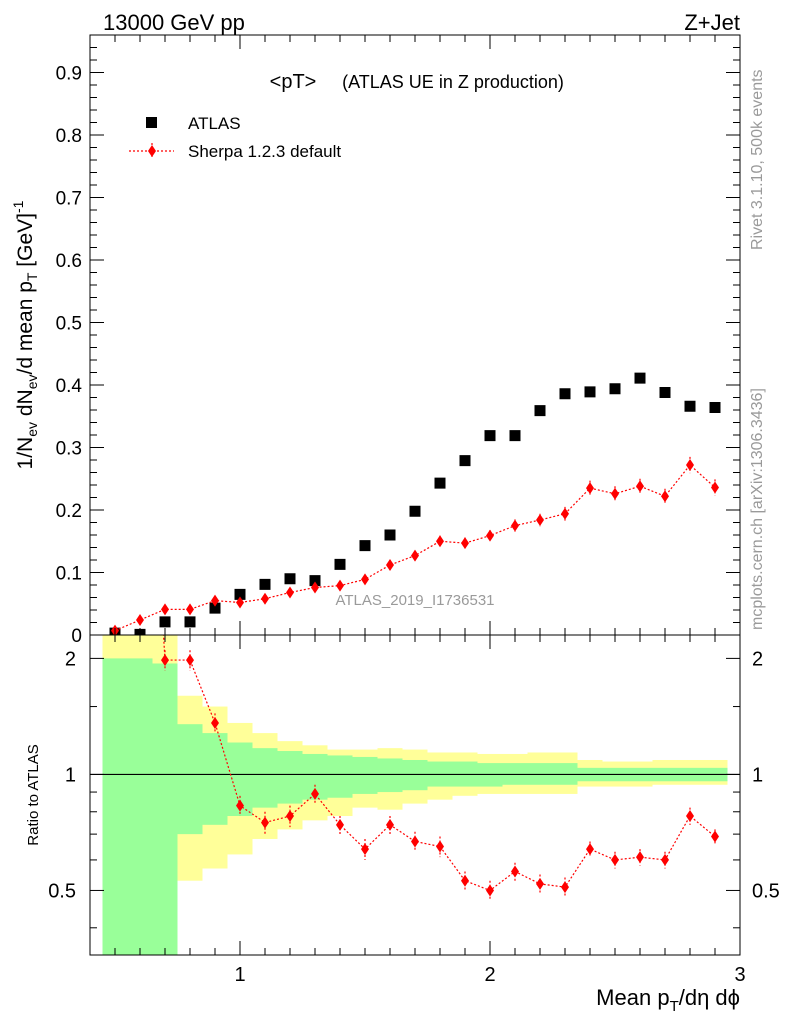  What do you see at coordinates (62, 891) in the screenshot?
I see `ratio-ytick-label: 0.5` at bounding box center [62, 891].